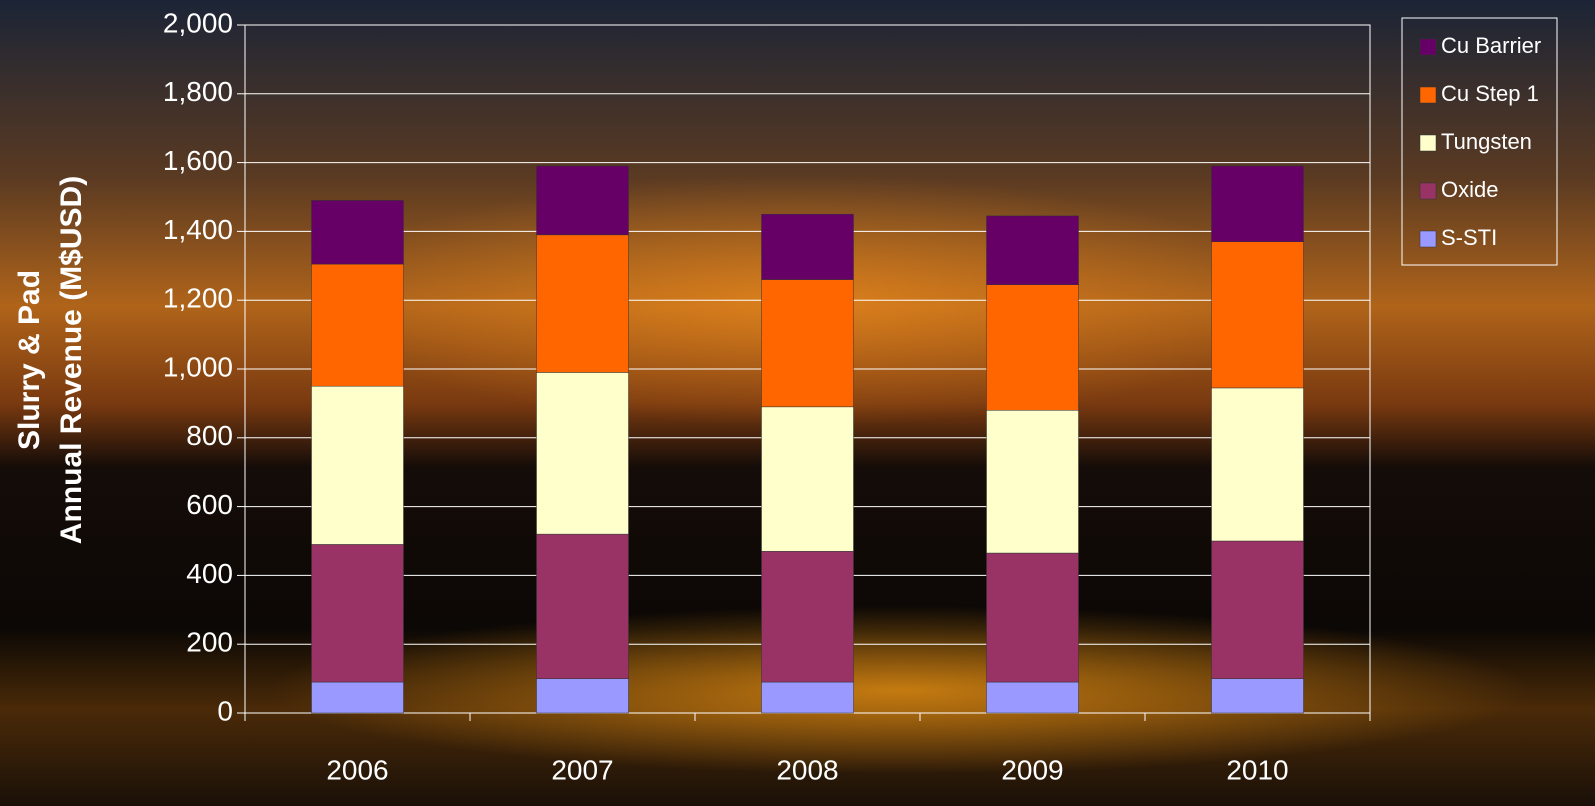 This screenshot has height=806, width=1595. What do you see at coordinates (198, 366) in the screenshot?
I see `y-tick-label: 1,000` at bounding box center [198, 366].